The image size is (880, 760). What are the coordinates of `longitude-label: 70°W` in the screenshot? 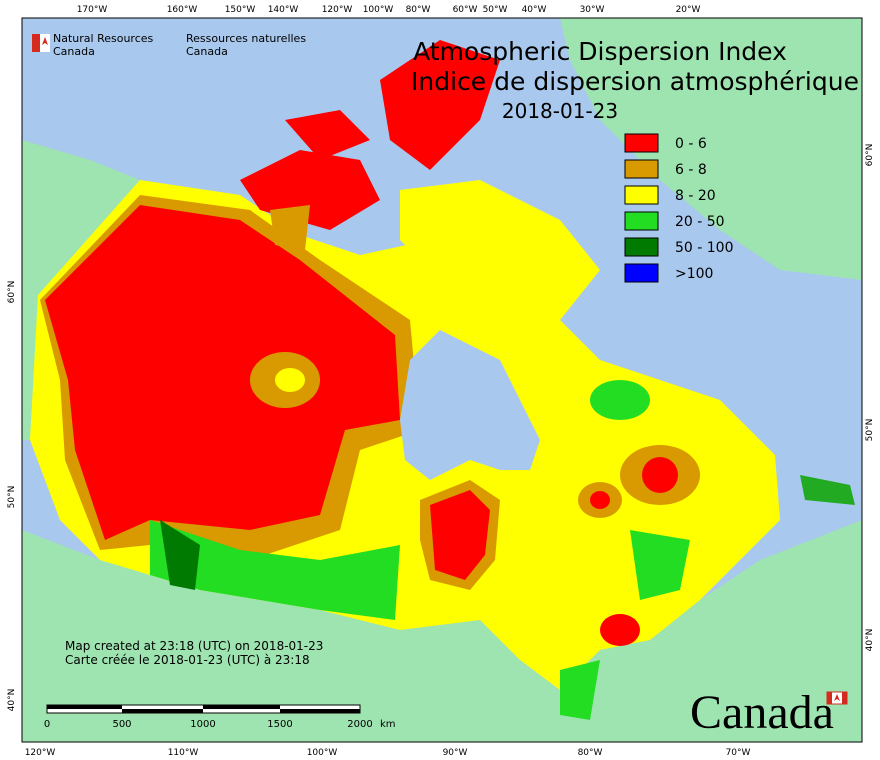 It's located at (738, 753).